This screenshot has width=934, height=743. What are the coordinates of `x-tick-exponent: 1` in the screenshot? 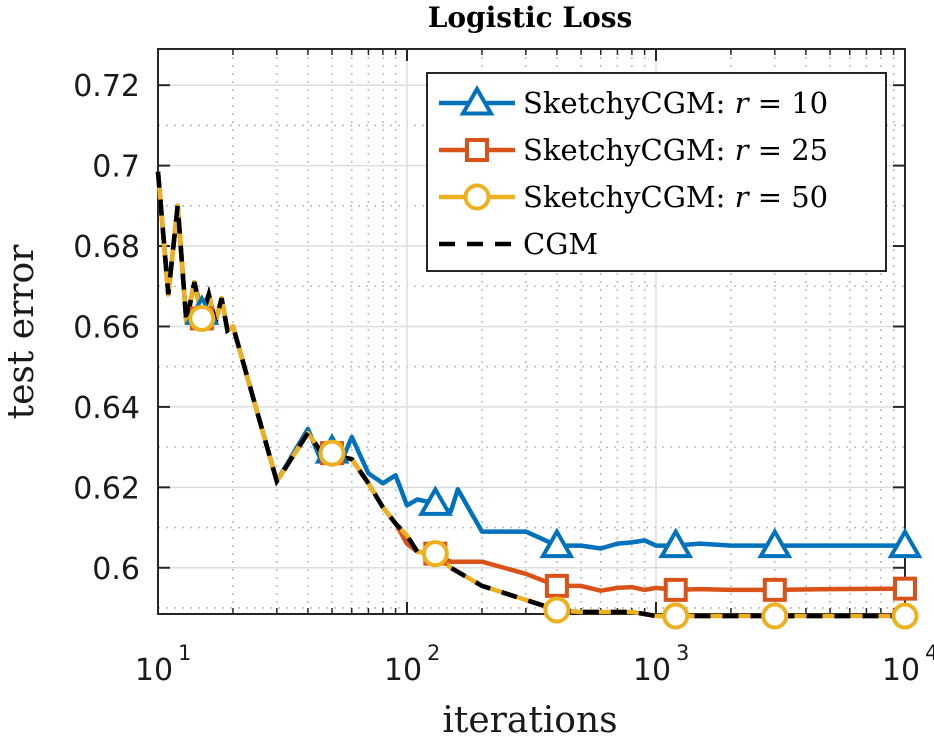 It's located at (184, 653).